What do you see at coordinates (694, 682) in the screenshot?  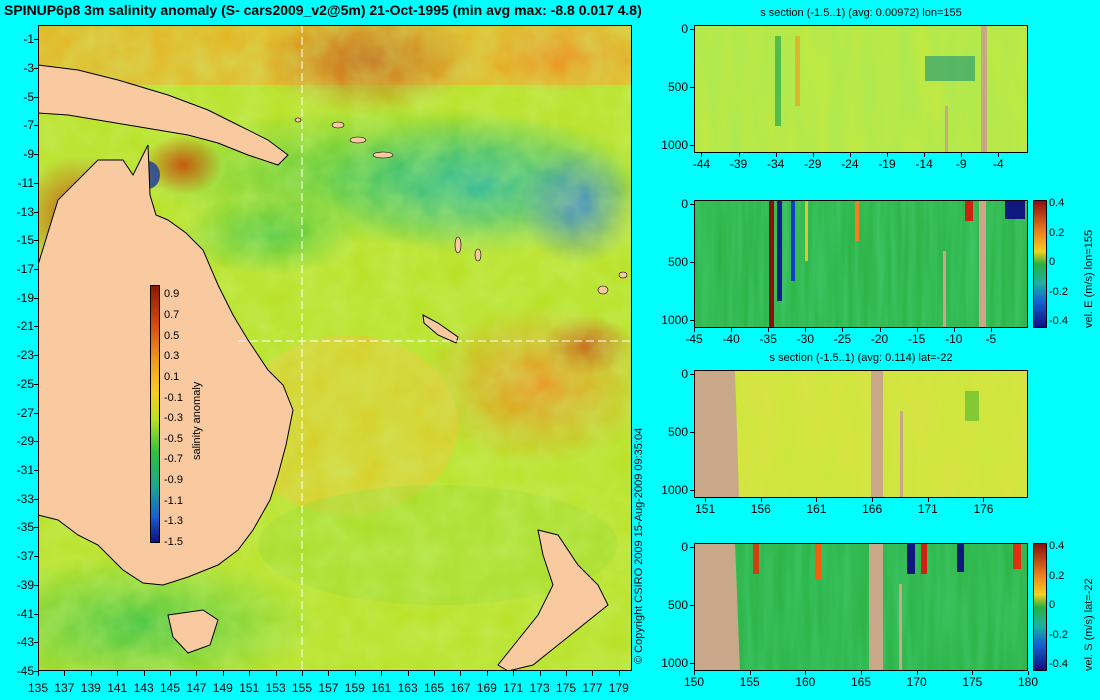 I see `section-x-tick-label: 150` at bounding box center [694, 682].